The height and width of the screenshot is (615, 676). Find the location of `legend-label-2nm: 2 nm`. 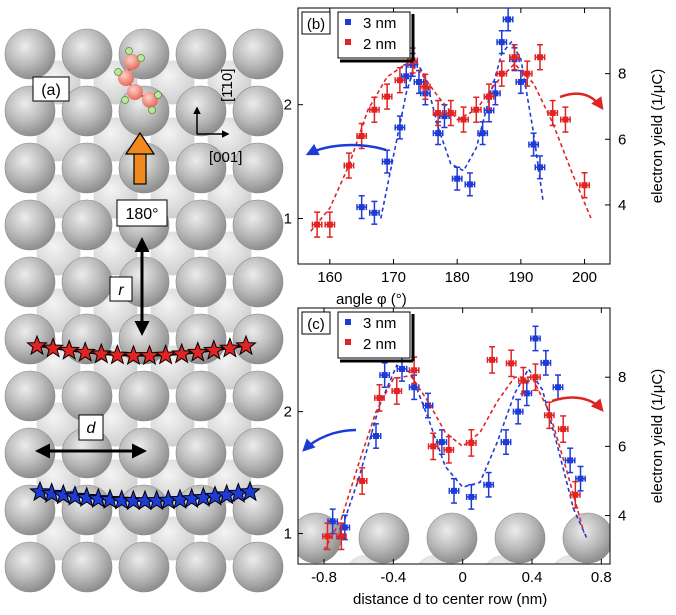

legend-label-2nm: 2 nm is located at coordinates (379, 44).